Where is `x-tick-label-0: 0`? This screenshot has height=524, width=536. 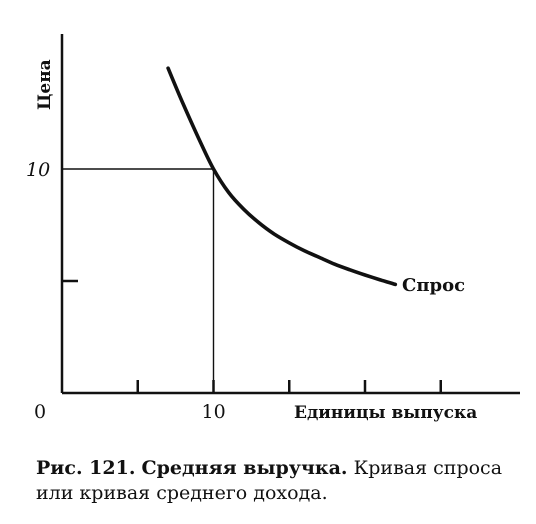
x-tick-label-0: 0 is located at coordinates (40, 412).